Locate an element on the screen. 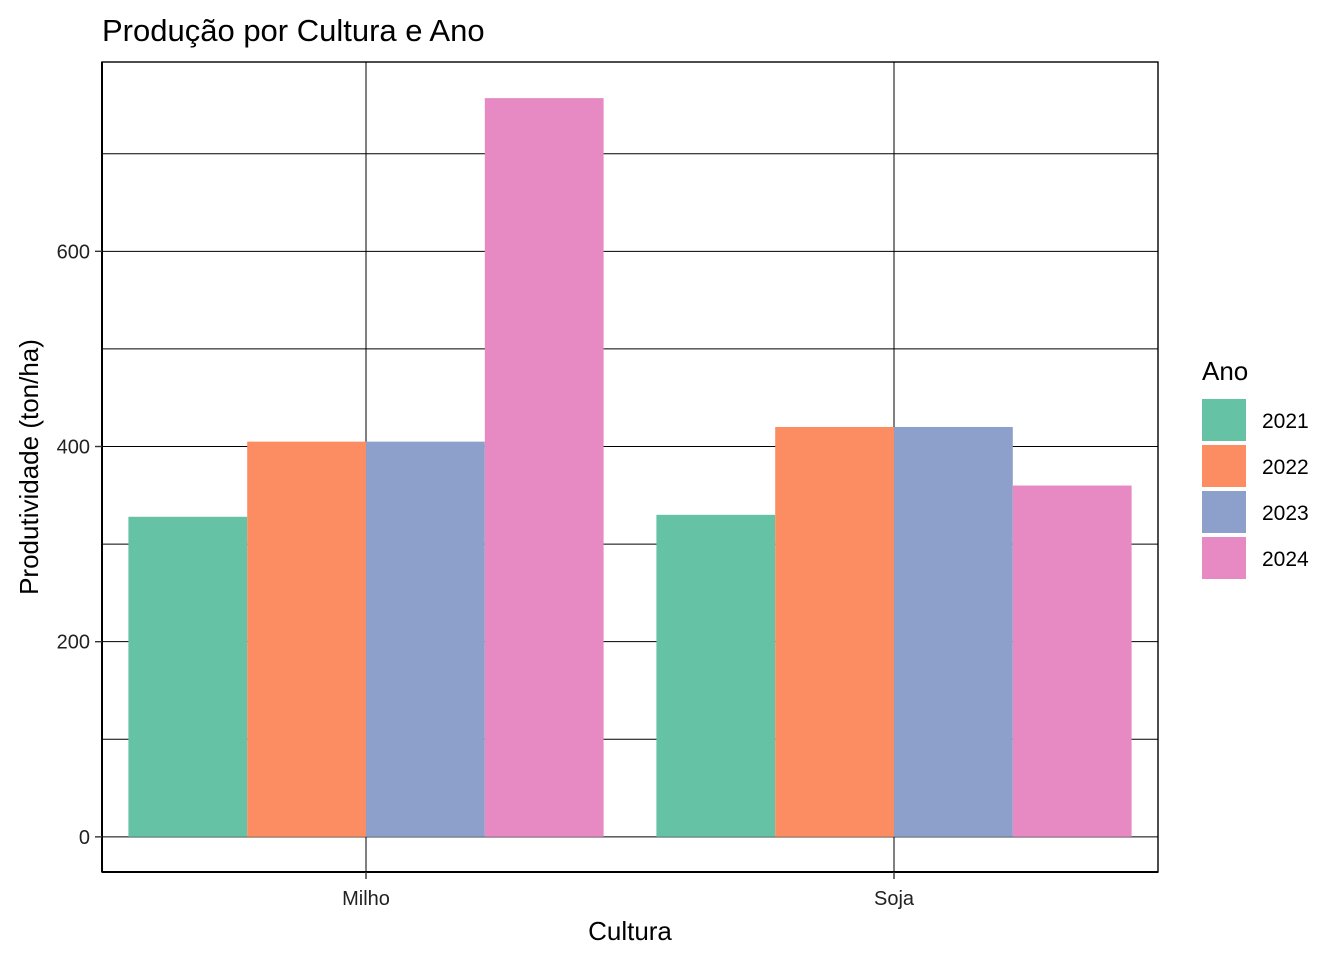 This screenshot has height=965, width=1344. legend-label-2021: 2021 is located at coordinates (1285, 421).